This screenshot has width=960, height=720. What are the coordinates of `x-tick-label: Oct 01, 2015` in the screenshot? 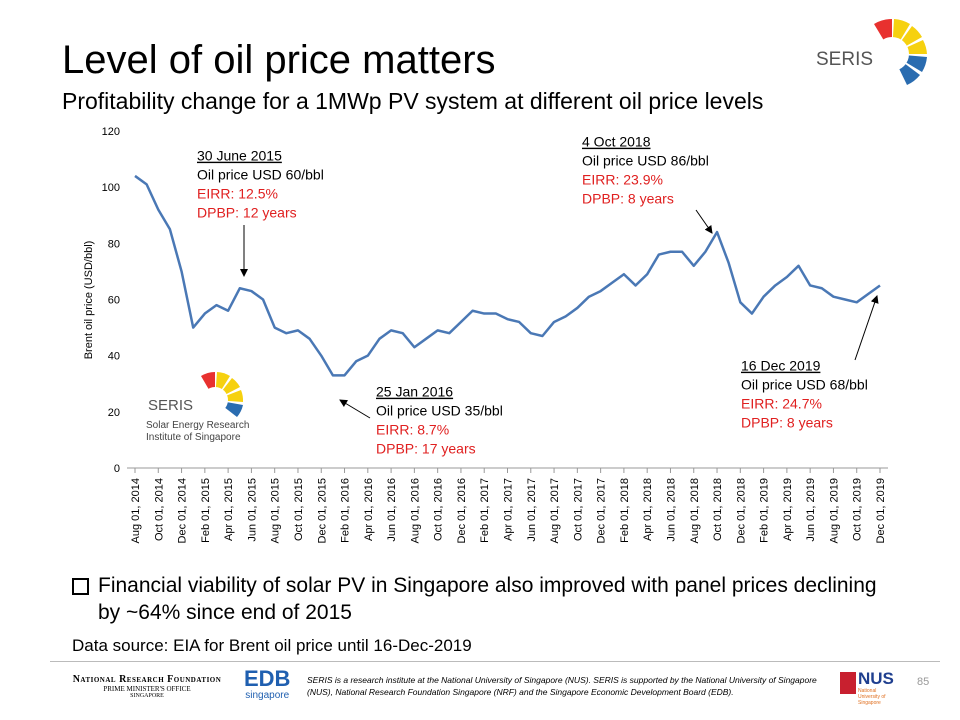 It's located at (299, 509).